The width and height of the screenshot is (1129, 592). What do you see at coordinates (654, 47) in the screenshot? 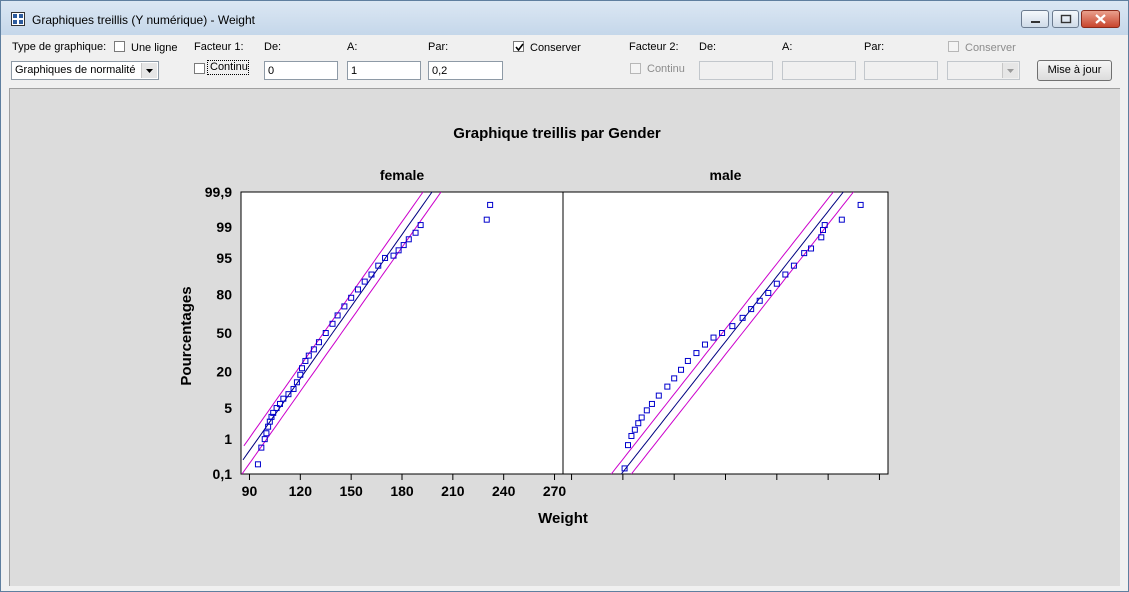
I see `factor2-label: Facteur 2:` at bounding box center [654, 47].